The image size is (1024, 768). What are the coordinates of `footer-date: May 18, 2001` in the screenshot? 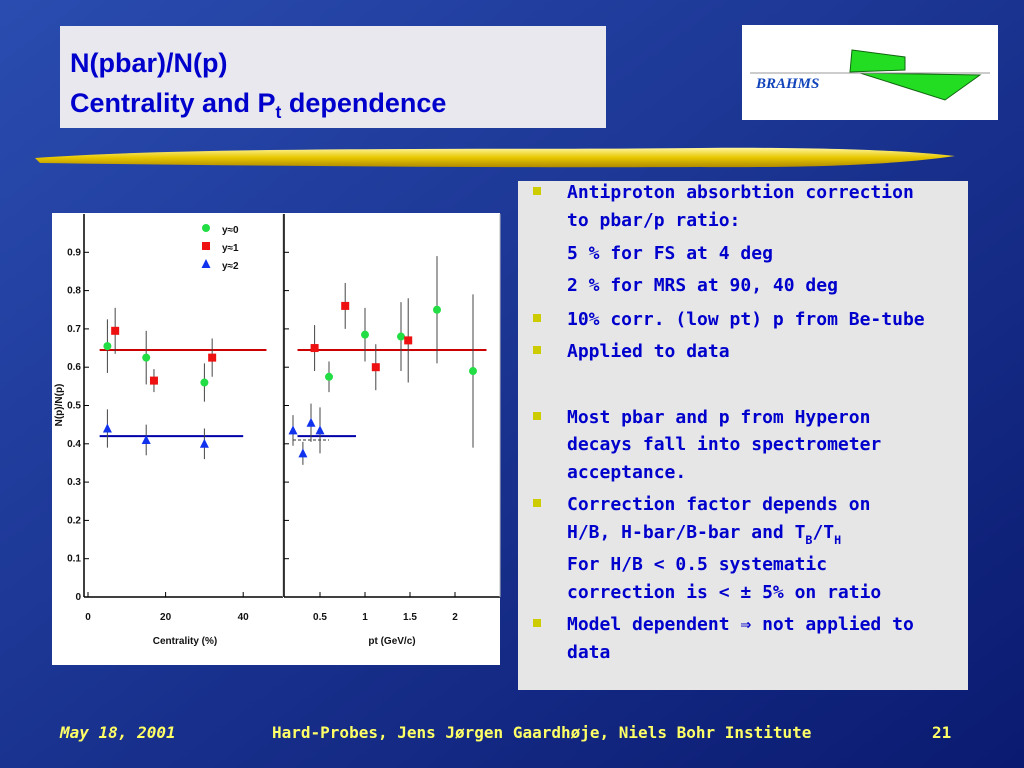 It's located at (117, 732).